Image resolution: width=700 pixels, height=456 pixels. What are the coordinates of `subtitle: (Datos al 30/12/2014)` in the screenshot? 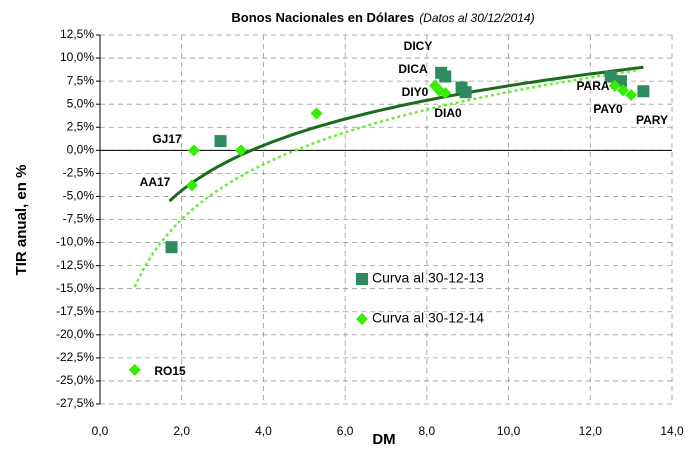 It's located at (476, 18).